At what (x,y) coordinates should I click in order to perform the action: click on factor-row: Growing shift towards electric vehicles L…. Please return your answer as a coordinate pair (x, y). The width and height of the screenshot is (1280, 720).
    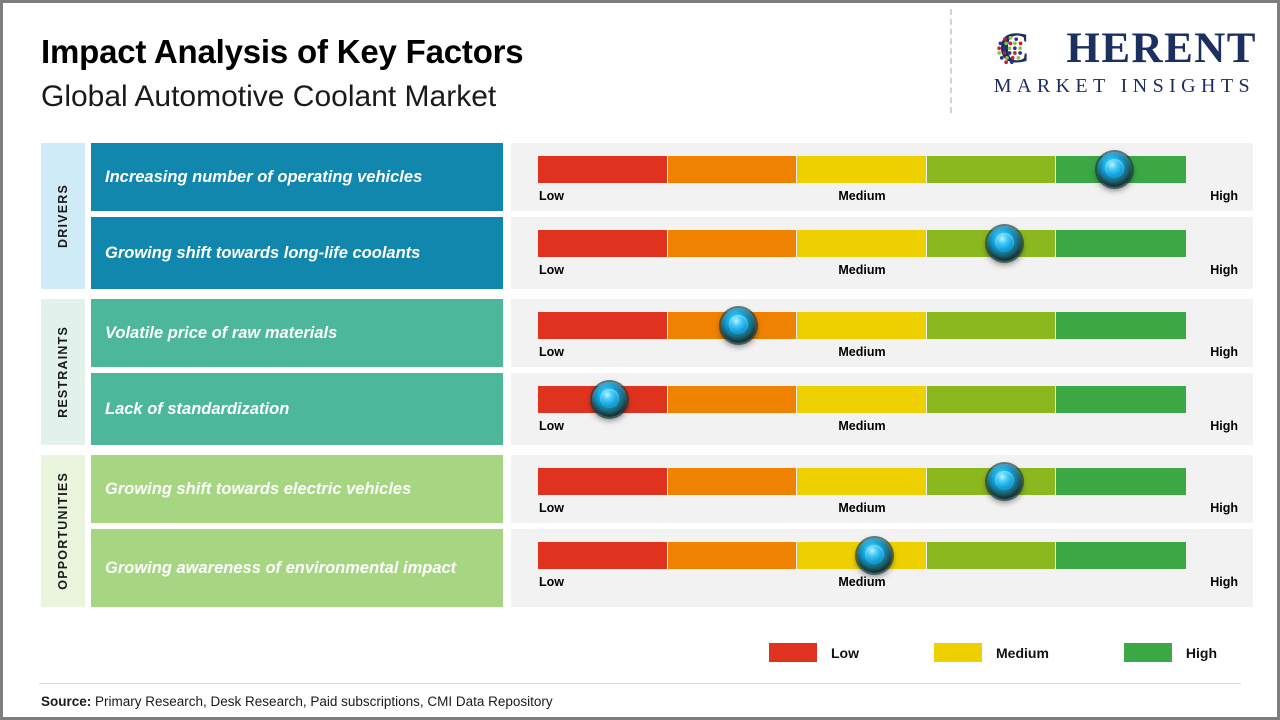
    Looking at the image, I should click on (681, 489).